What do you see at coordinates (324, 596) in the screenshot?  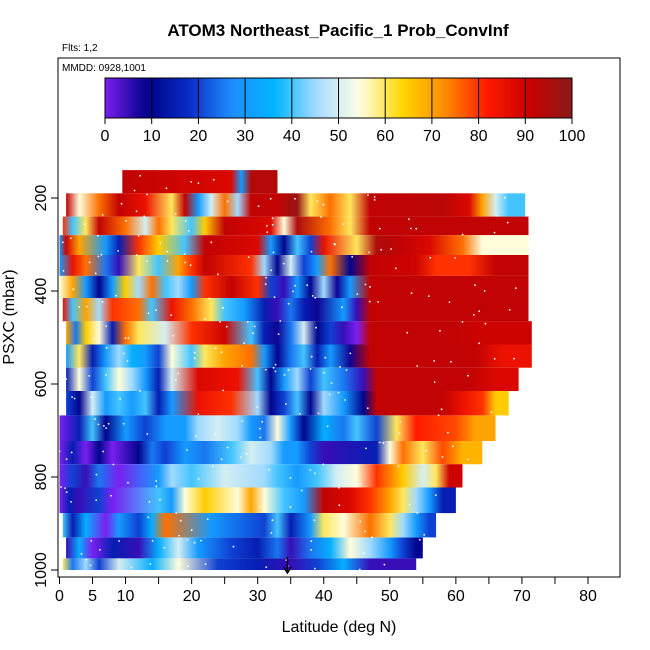 I see `x-tick-label-40: 40` at bounding box center [324, 596].